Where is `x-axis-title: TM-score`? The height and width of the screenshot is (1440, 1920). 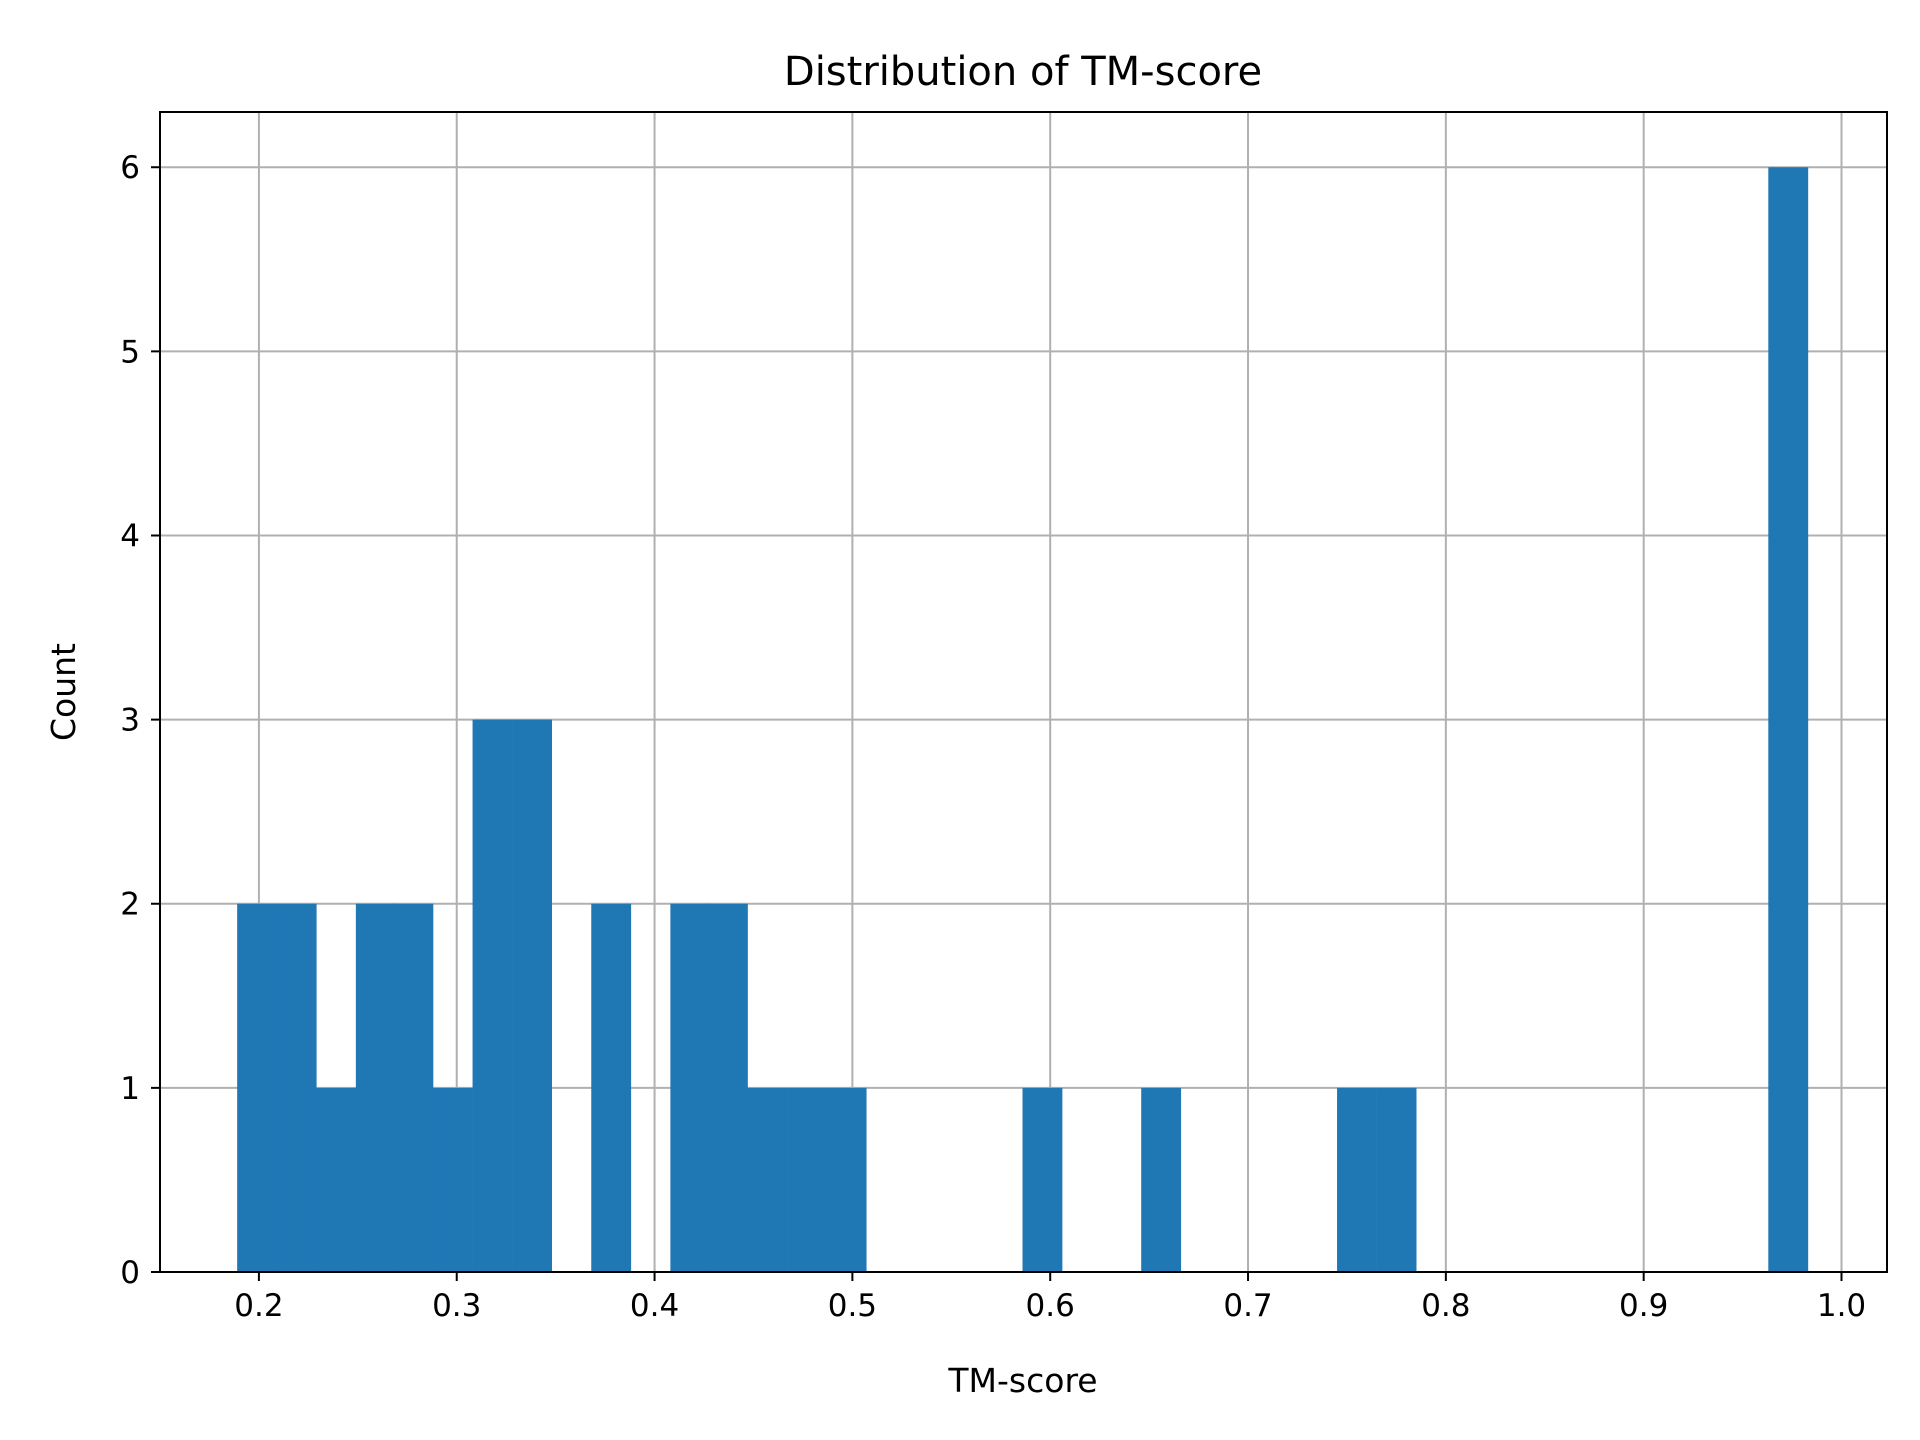
x-axis-title: TM-score is located at coordinates (1022, 1380).